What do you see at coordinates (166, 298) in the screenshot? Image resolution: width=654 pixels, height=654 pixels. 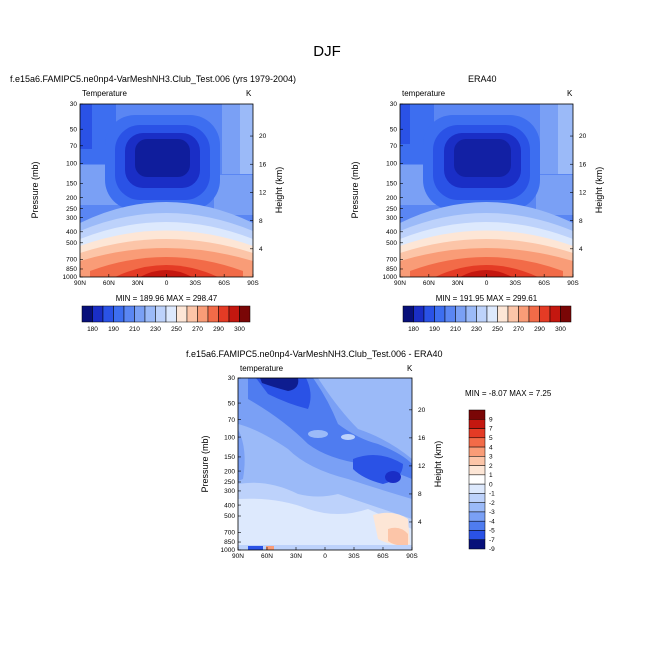 I see `panel1-stats: MIN = 189.96 MAX = 298.47` at bounding box center [166, 298].